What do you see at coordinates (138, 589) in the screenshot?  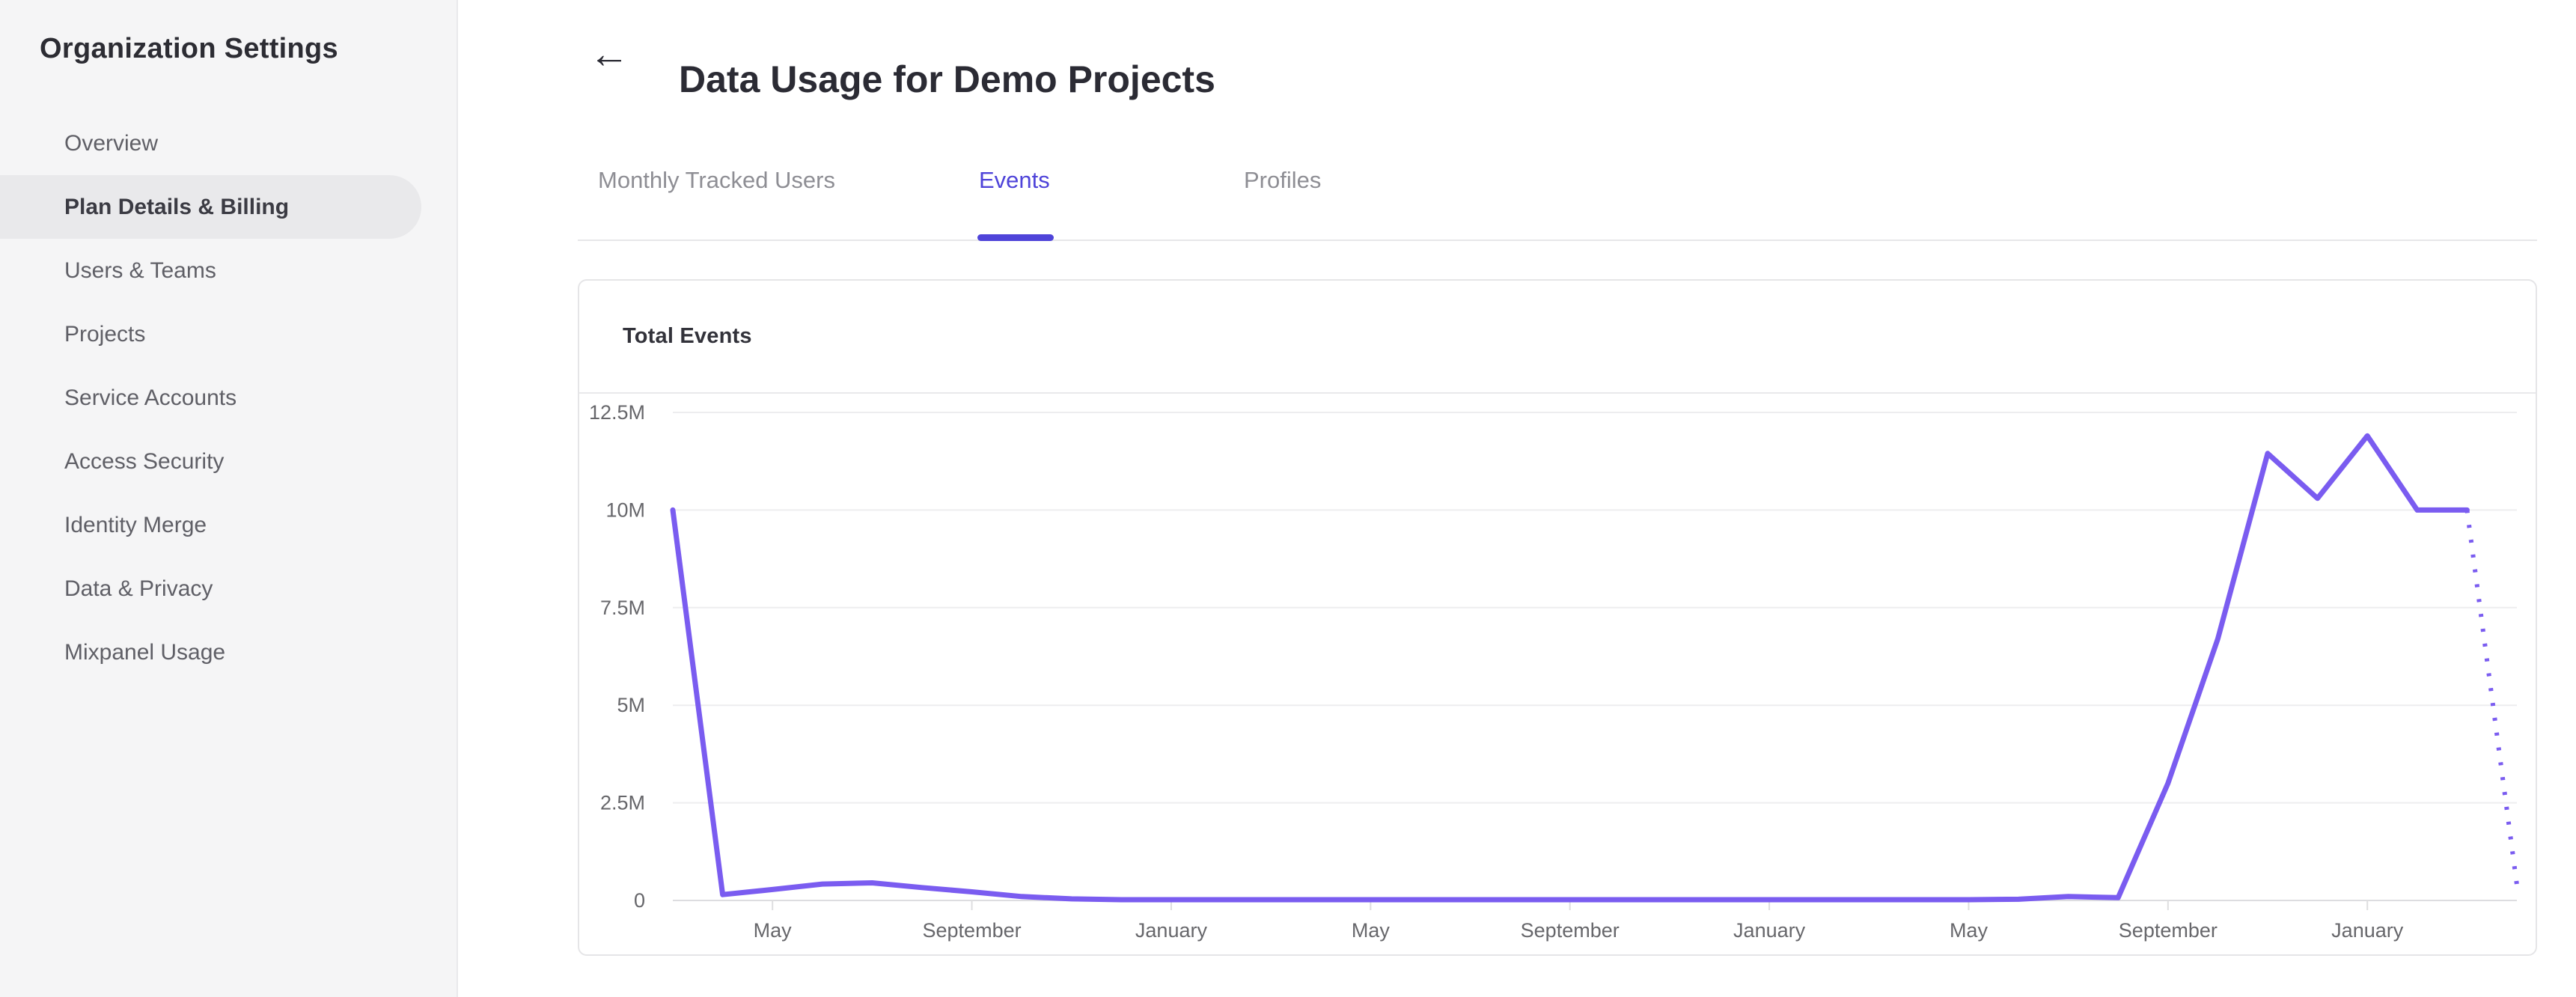 I see `sidebar-item-label: Data & Privacy` at bounding box center [138, 589].